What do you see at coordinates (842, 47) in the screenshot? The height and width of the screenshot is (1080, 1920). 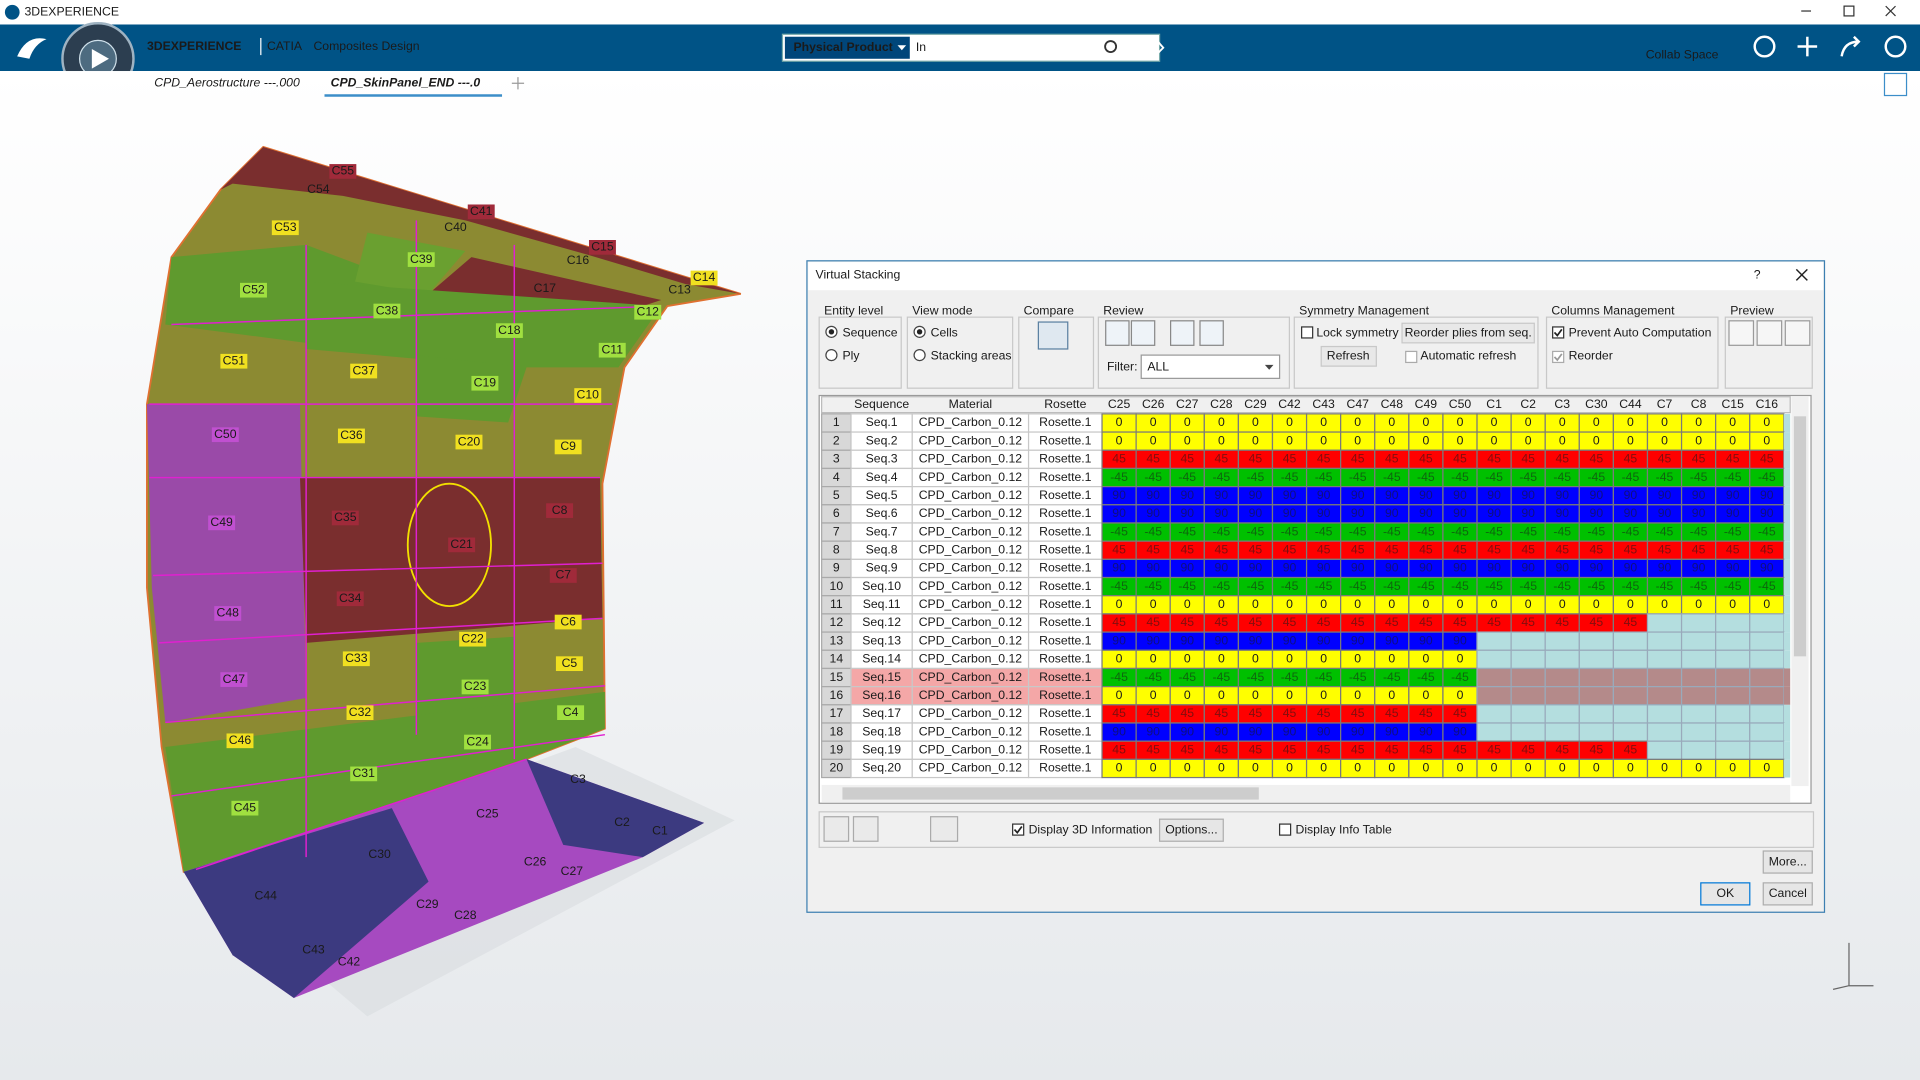 I see `context-dropdown-label: Physical Product` at bounding box center [842, 47].